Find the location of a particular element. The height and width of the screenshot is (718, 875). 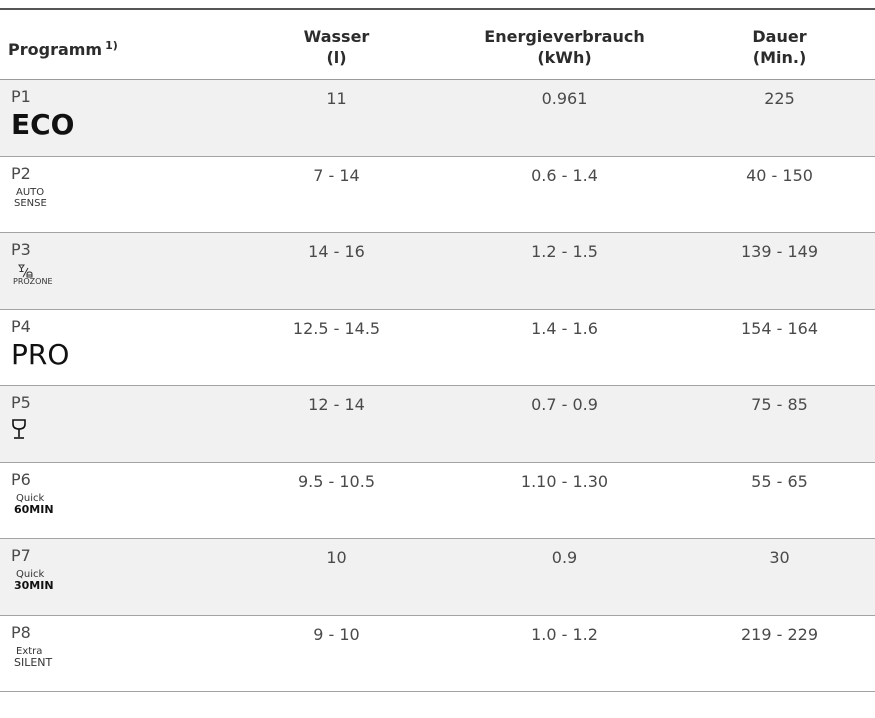

table-row: P7 Quick 30MIN 10 0.9 30 is located at coordinates (437, 577).